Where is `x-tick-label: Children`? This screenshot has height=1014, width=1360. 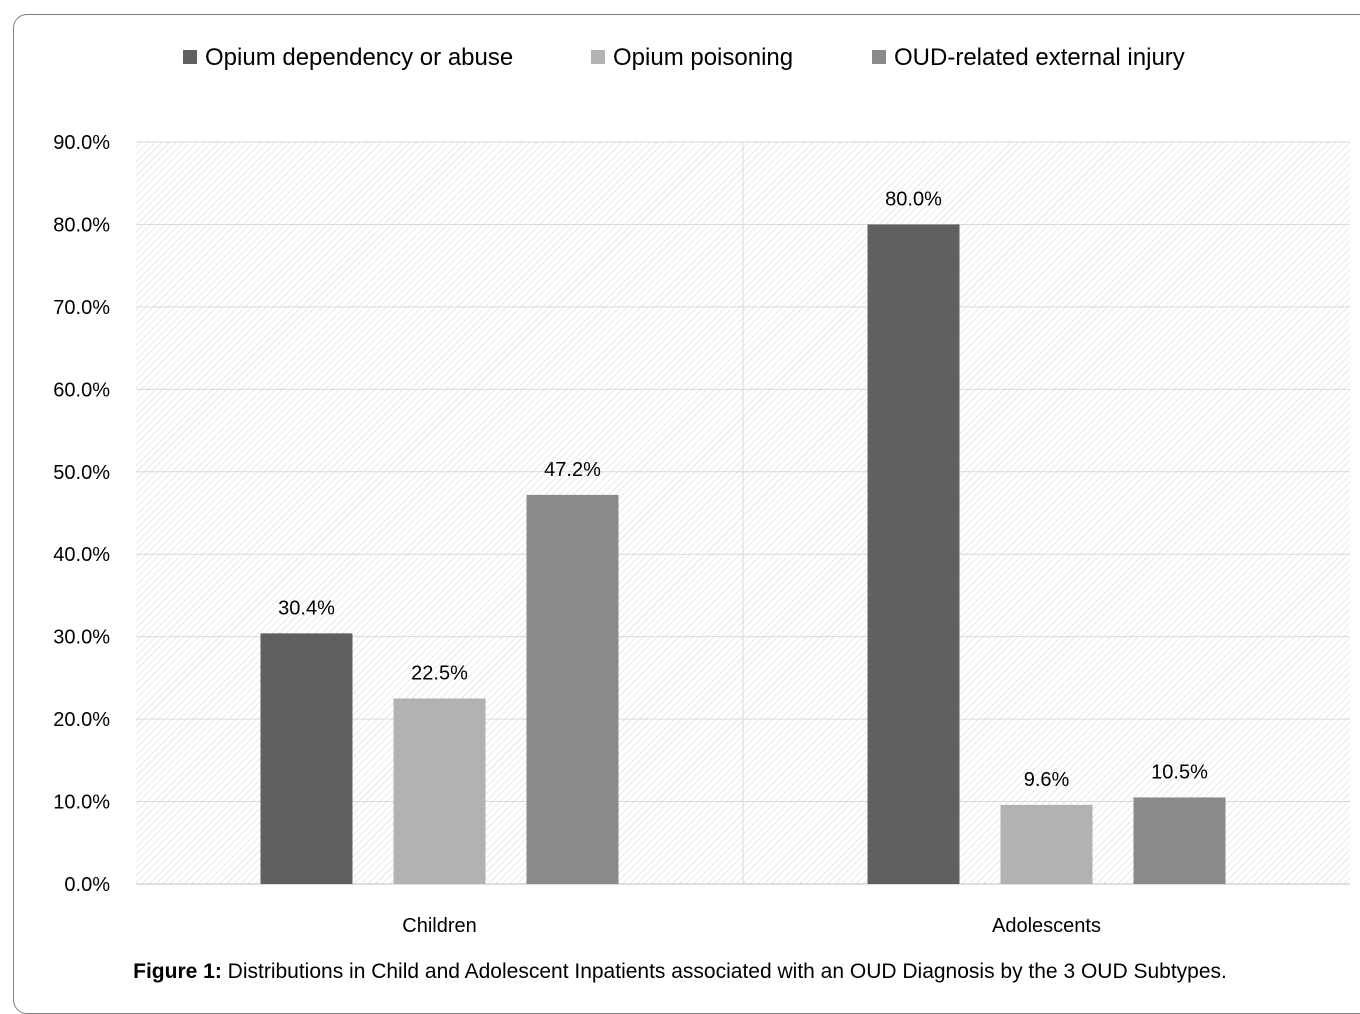 x-tick-label: Children is located at coordinates (439, 926).